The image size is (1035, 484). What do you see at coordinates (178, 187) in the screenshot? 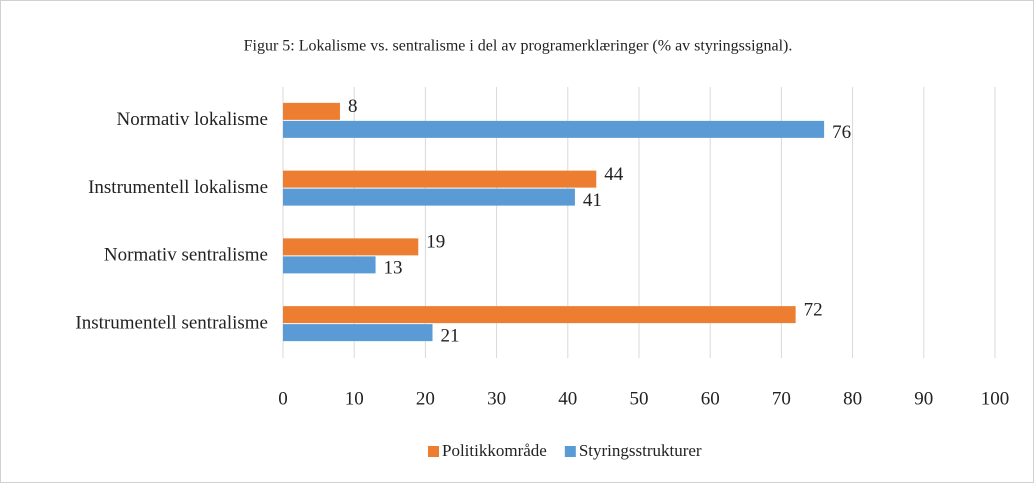
I see `y-tick-label: Instrumentell lokalisme` at bounding box center [178, 187].